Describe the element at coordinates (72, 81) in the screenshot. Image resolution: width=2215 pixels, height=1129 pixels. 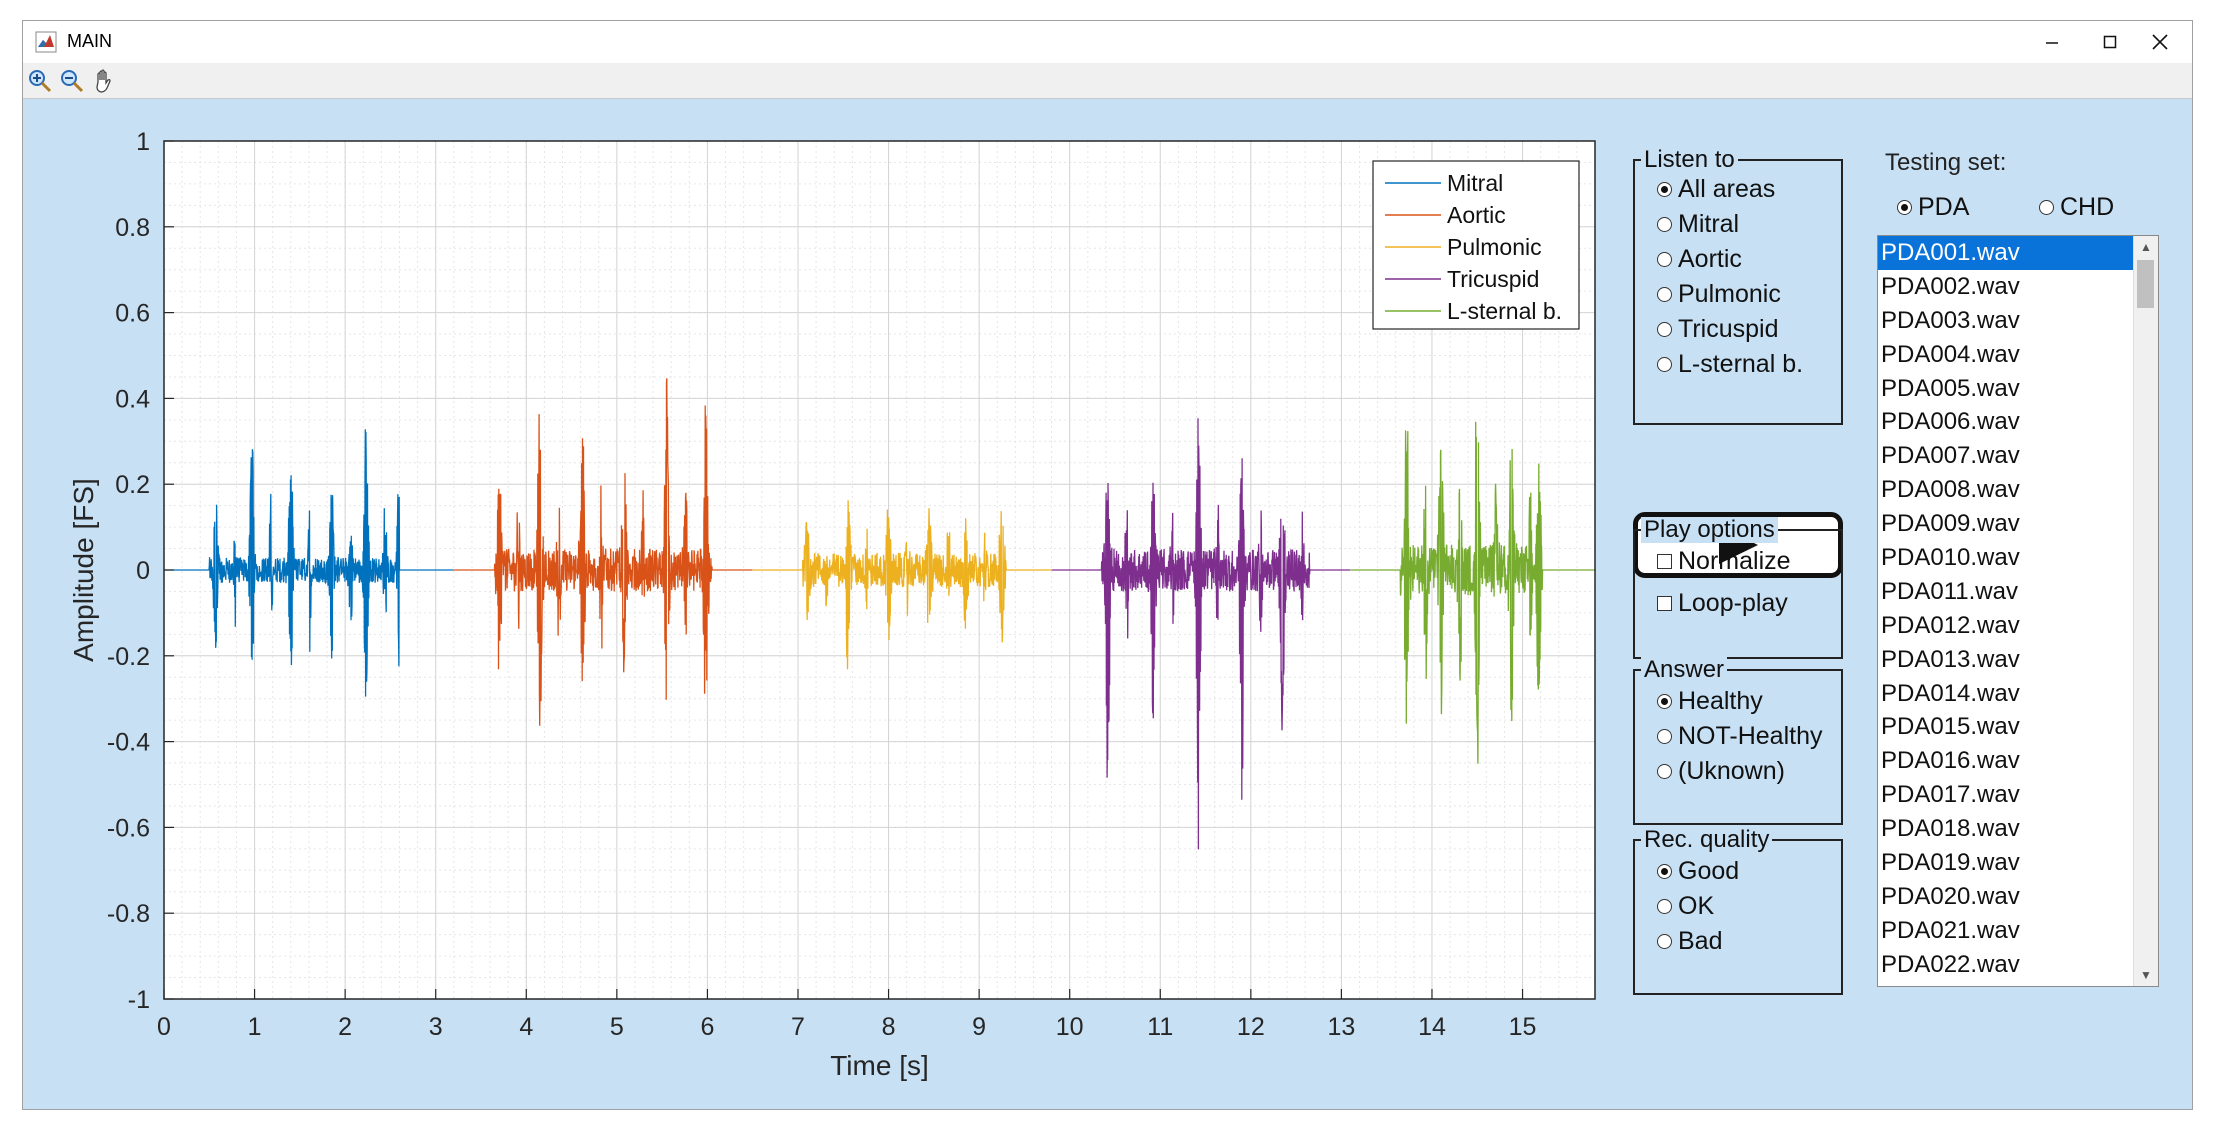
I see `zoom-out-icon` at that location.